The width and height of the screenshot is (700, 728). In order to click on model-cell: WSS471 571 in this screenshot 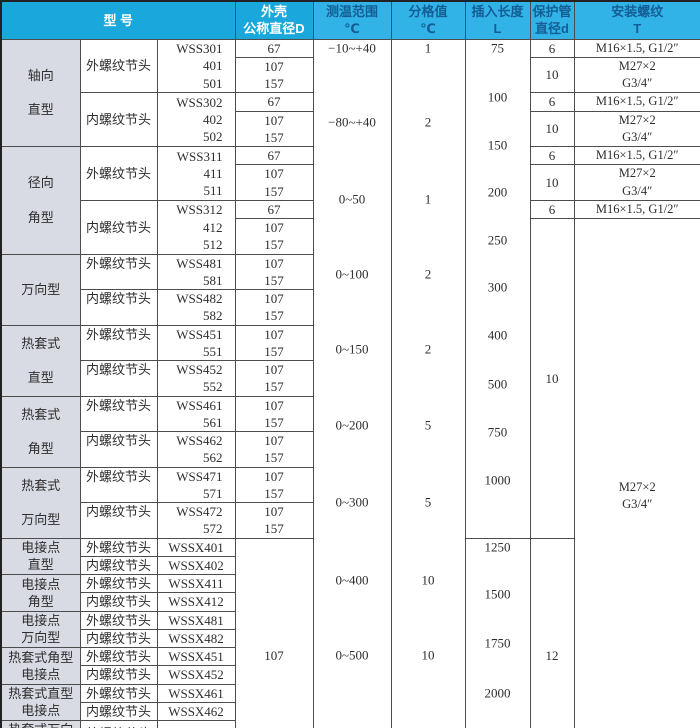, I will do `click(196, 484)`.